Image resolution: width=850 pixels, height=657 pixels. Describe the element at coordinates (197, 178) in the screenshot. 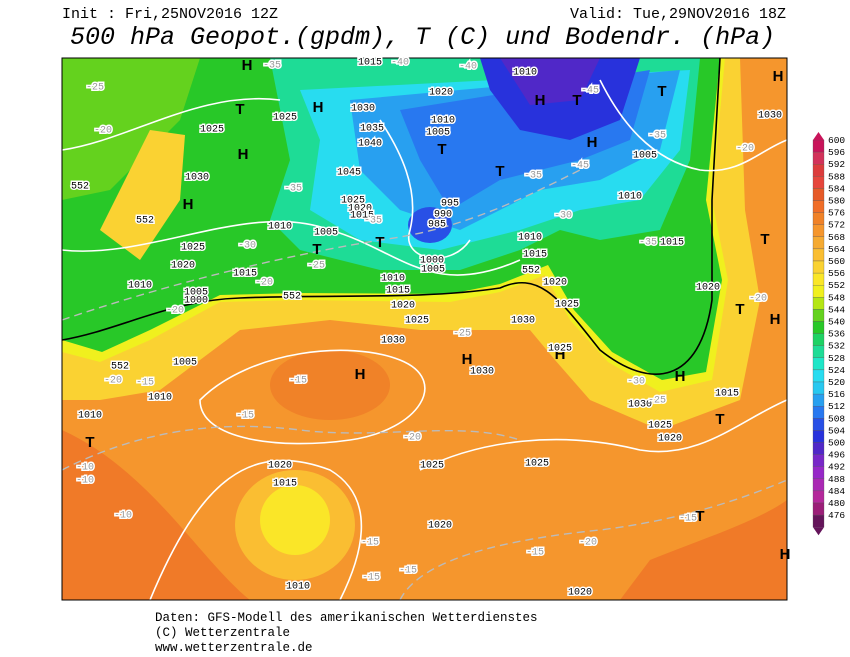

I see `pressure-label: 1030` at that location.